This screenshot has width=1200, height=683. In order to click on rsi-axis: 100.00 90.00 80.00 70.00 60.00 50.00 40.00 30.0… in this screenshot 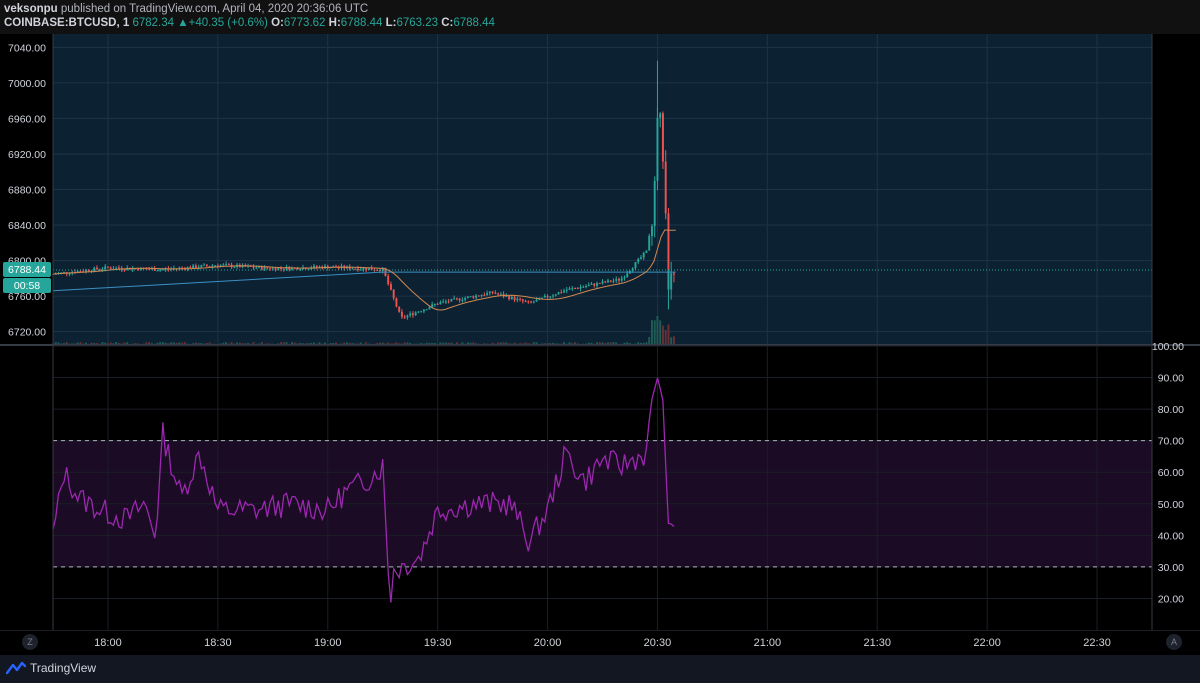, I will do `click(1168, 473)`.